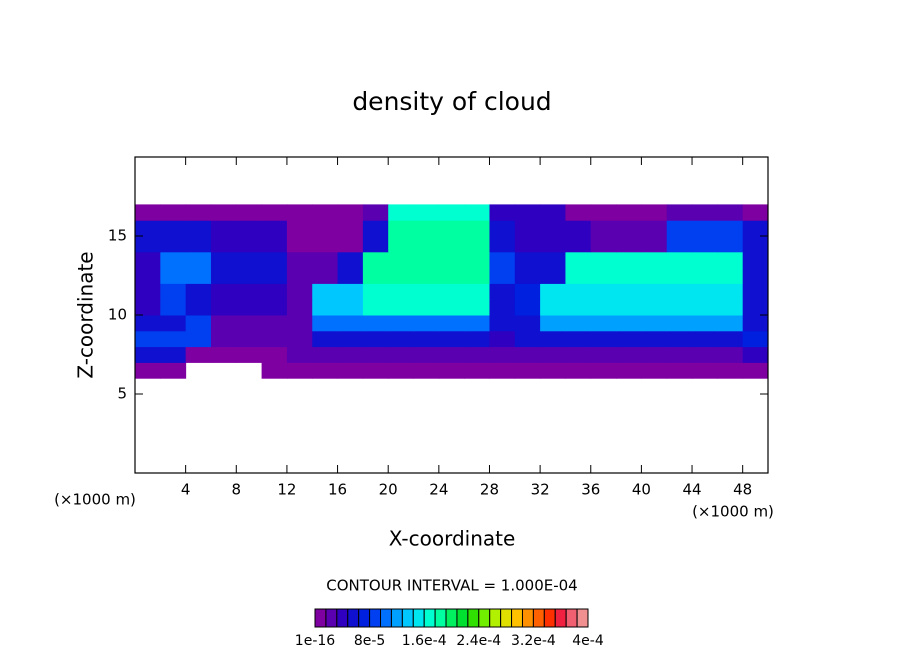  I want to click on x-tick-label: 28, so click(489, 490).